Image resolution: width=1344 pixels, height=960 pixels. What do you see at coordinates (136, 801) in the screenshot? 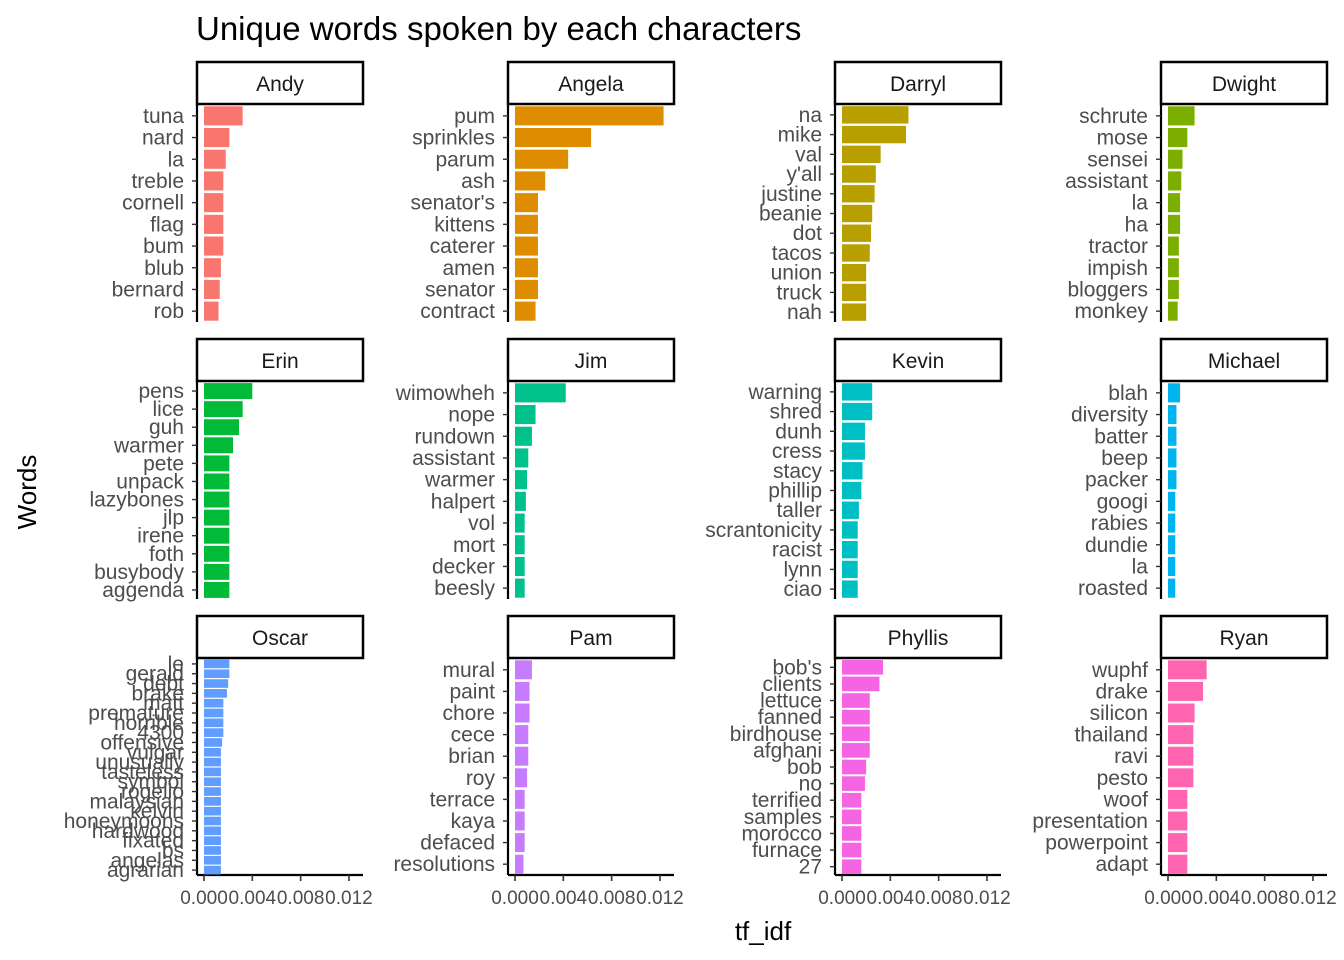
I see `word-label: malaysian` at bounding box center [136, 801].